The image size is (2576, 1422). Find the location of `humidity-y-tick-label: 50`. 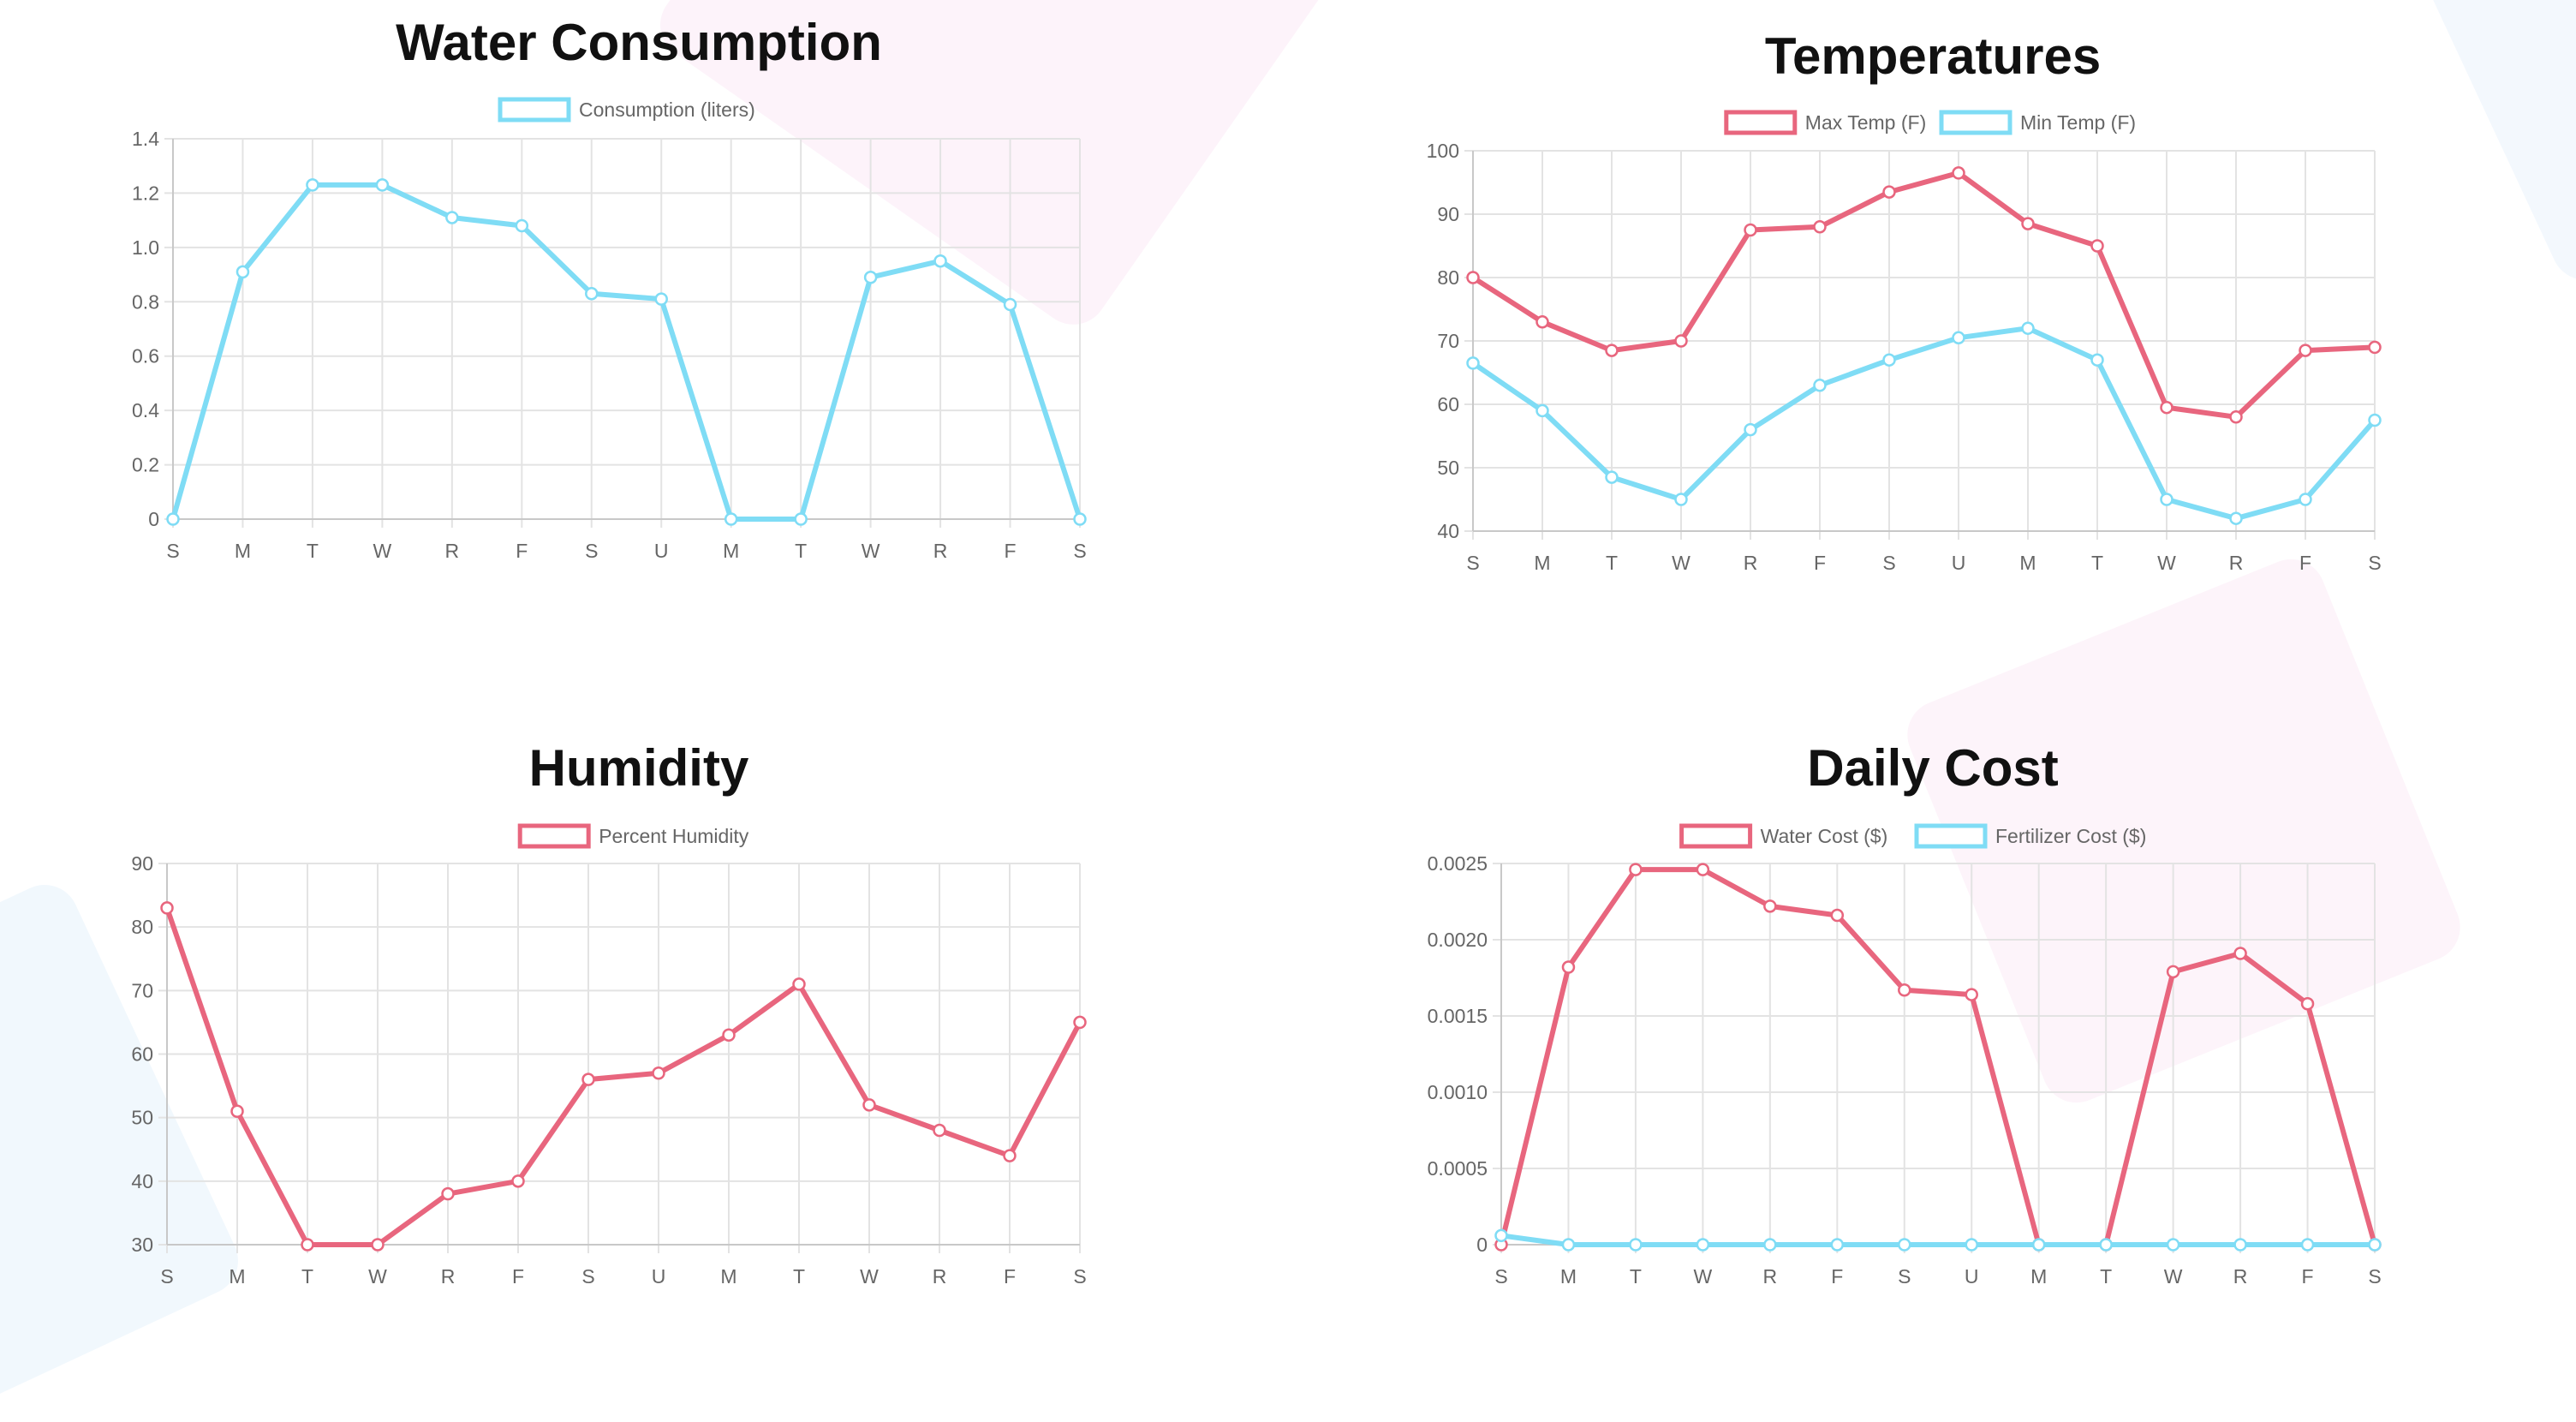

humidity-y-tick-label: 50 is located at coordinates (142, 1118).